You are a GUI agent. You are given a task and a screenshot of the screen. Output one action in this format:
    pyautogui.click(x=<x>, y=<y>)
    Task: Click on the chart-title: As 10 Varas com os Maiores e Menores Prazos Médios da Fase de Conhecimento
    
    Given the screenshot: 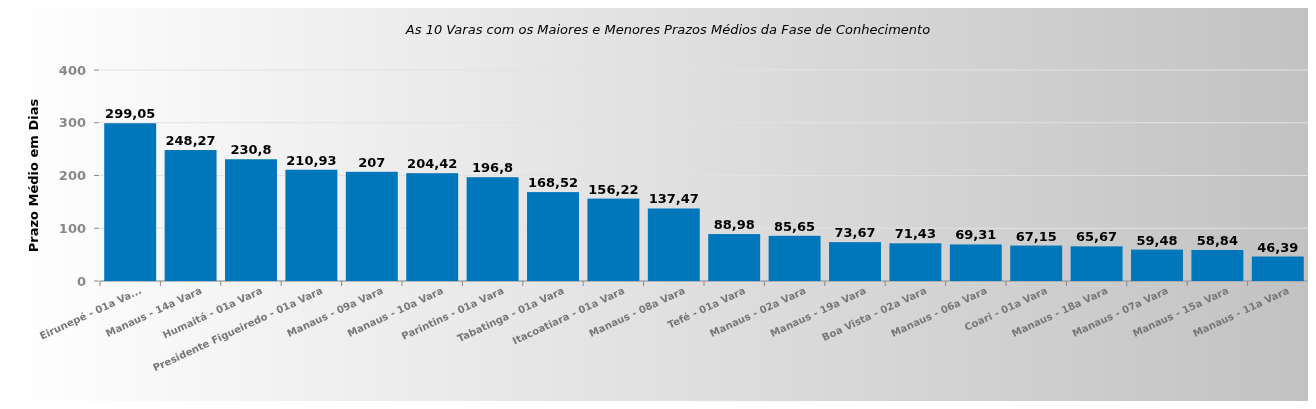 What is the action you would take?
    pyautogui.click(x=667, y=29)
    